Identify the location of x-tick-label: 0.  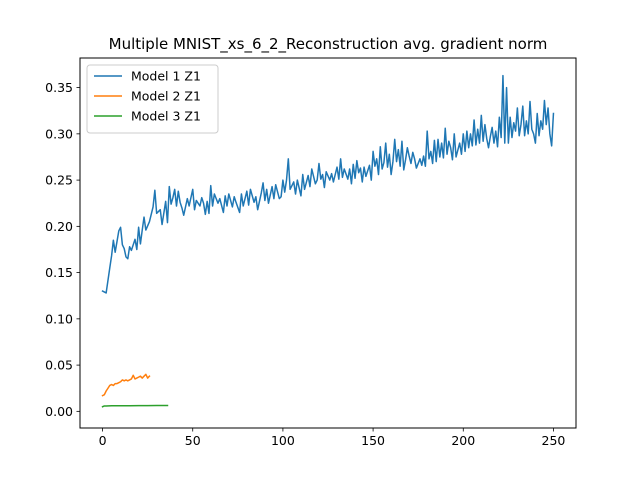
(103, 440).